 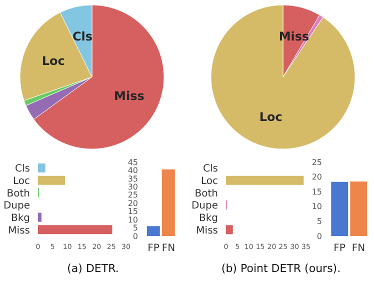 I want to click on slice-label: Cls, so click(x=82, y=36).